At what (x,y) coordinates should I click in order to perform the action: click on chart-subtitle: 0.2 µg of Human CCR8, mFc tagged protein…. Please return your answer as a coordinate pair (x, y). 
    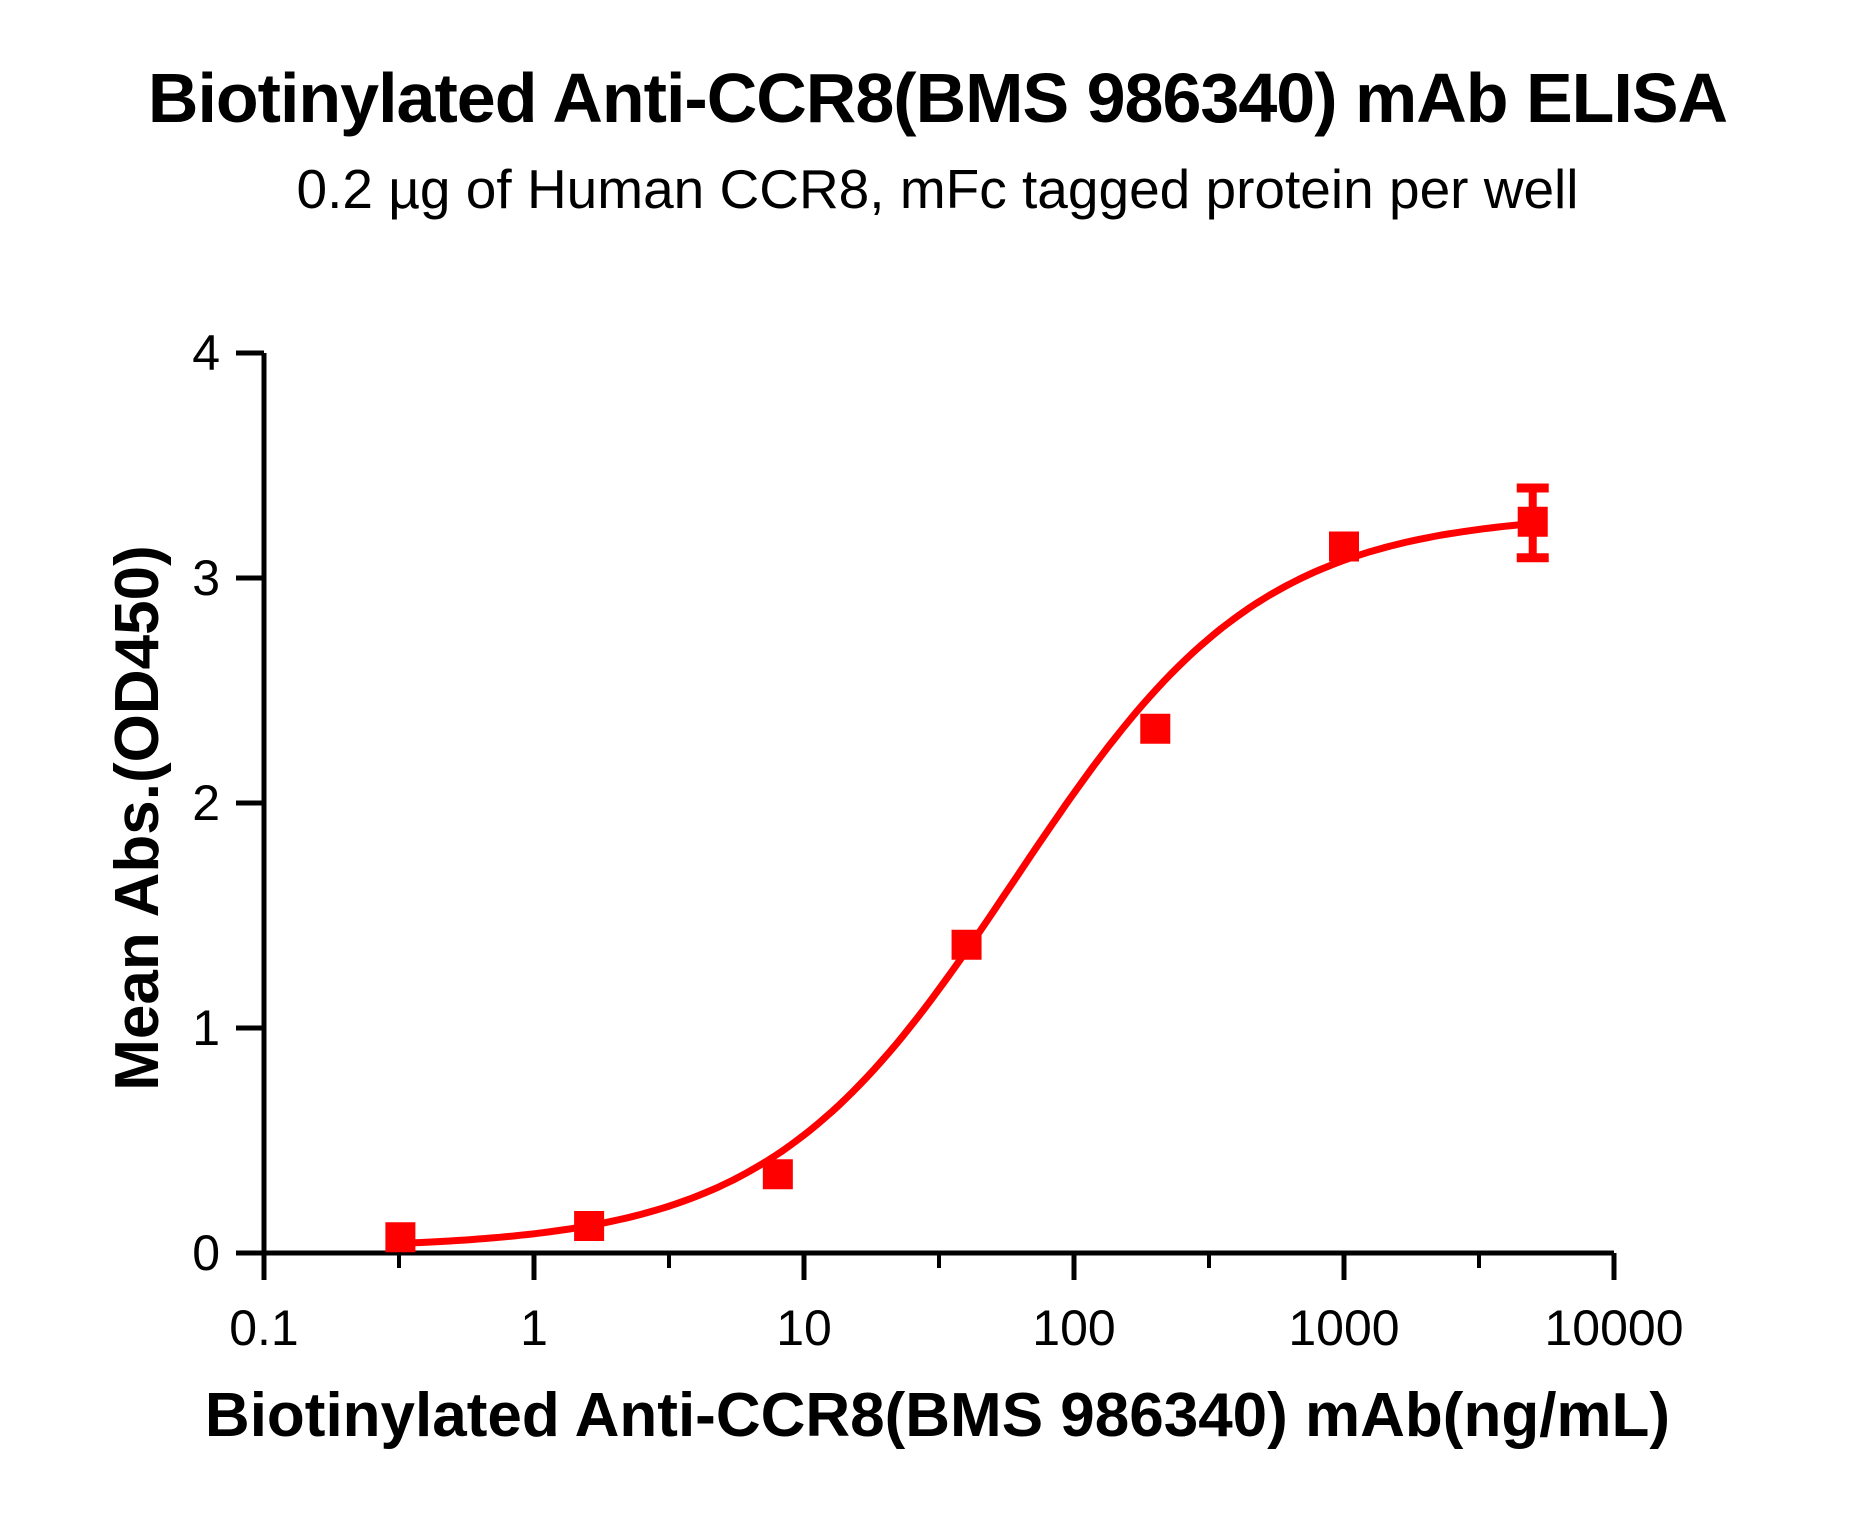
    Looking at the image, I should click on (937, 189).